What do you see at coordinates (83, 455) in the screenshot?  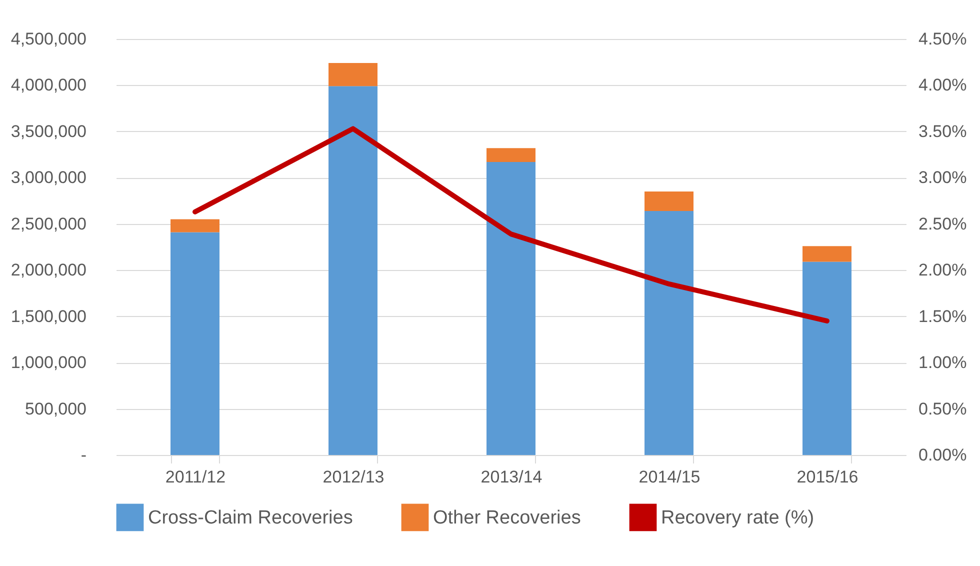 I see `y-tick-label: -` at bounding box center [83, 455].